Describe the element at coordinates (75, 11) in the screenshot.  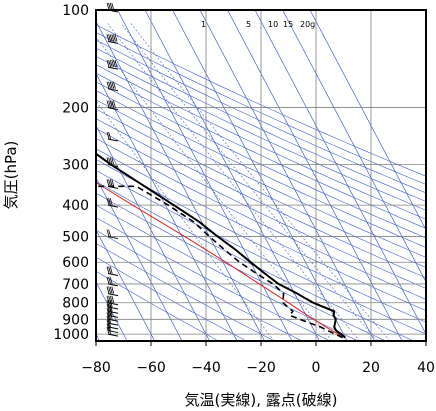
I see `y-tick-label: 100` at that location.